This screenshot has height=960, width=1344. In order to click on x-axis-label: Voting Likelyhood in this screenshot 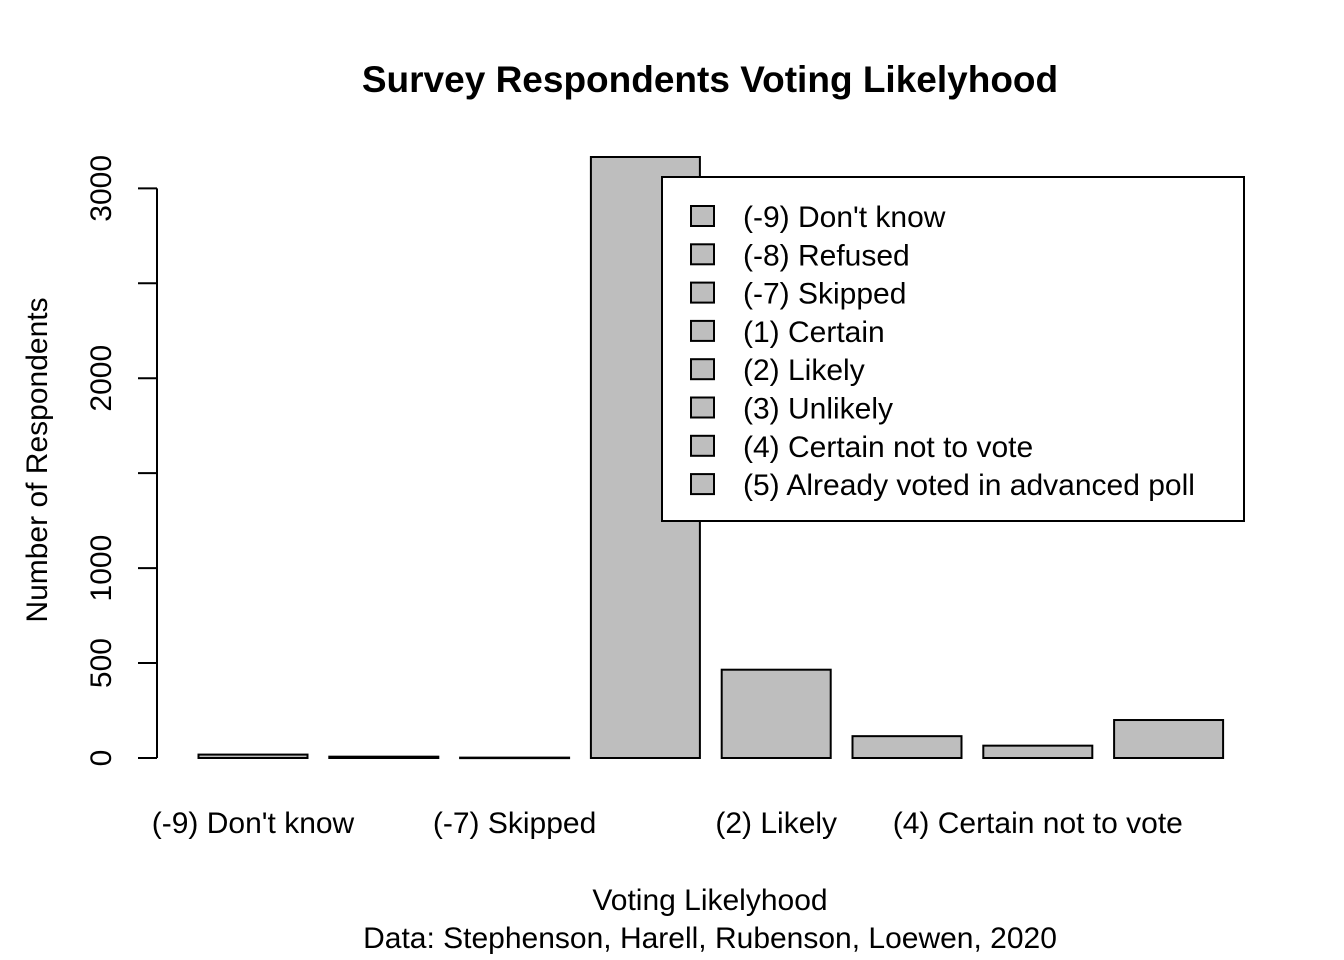, I will do `click(709, 900)`.